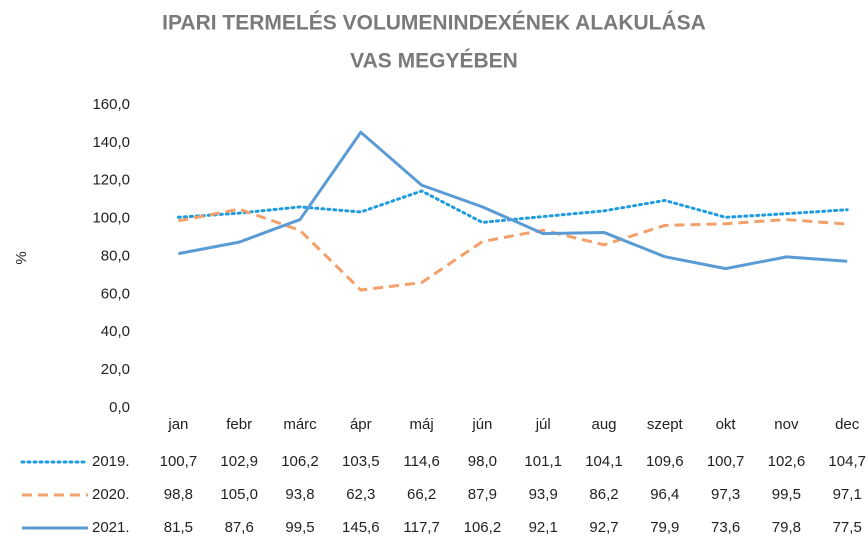 The image size is (868, 540). Describe the element at coordinates (847, 527) in the screenshot. I see `table-value: 77,5` at that location.